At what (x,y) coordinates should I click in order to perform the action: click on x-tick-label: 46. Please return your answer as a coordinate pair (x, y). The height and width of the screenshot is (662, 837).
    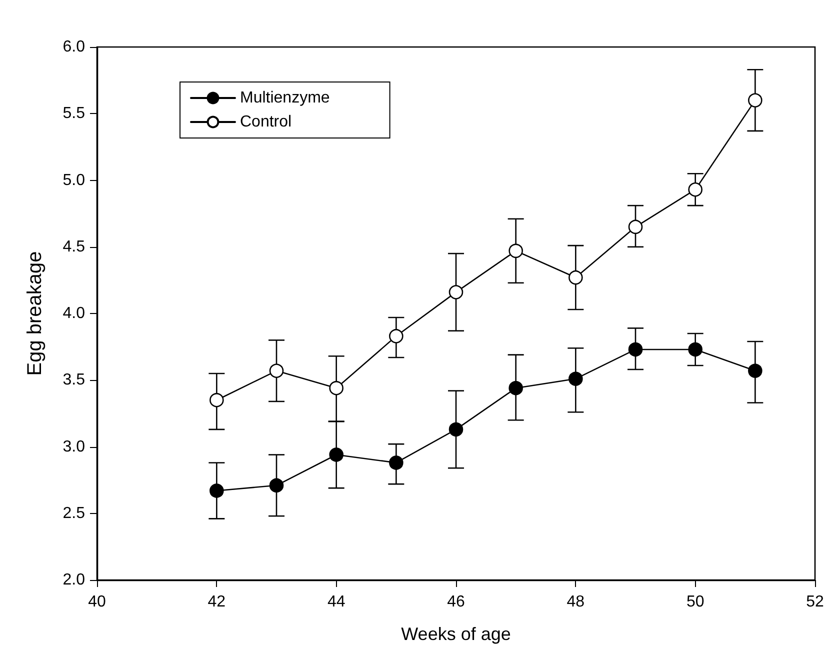
    Looking at the image, I should click on (456, 602).